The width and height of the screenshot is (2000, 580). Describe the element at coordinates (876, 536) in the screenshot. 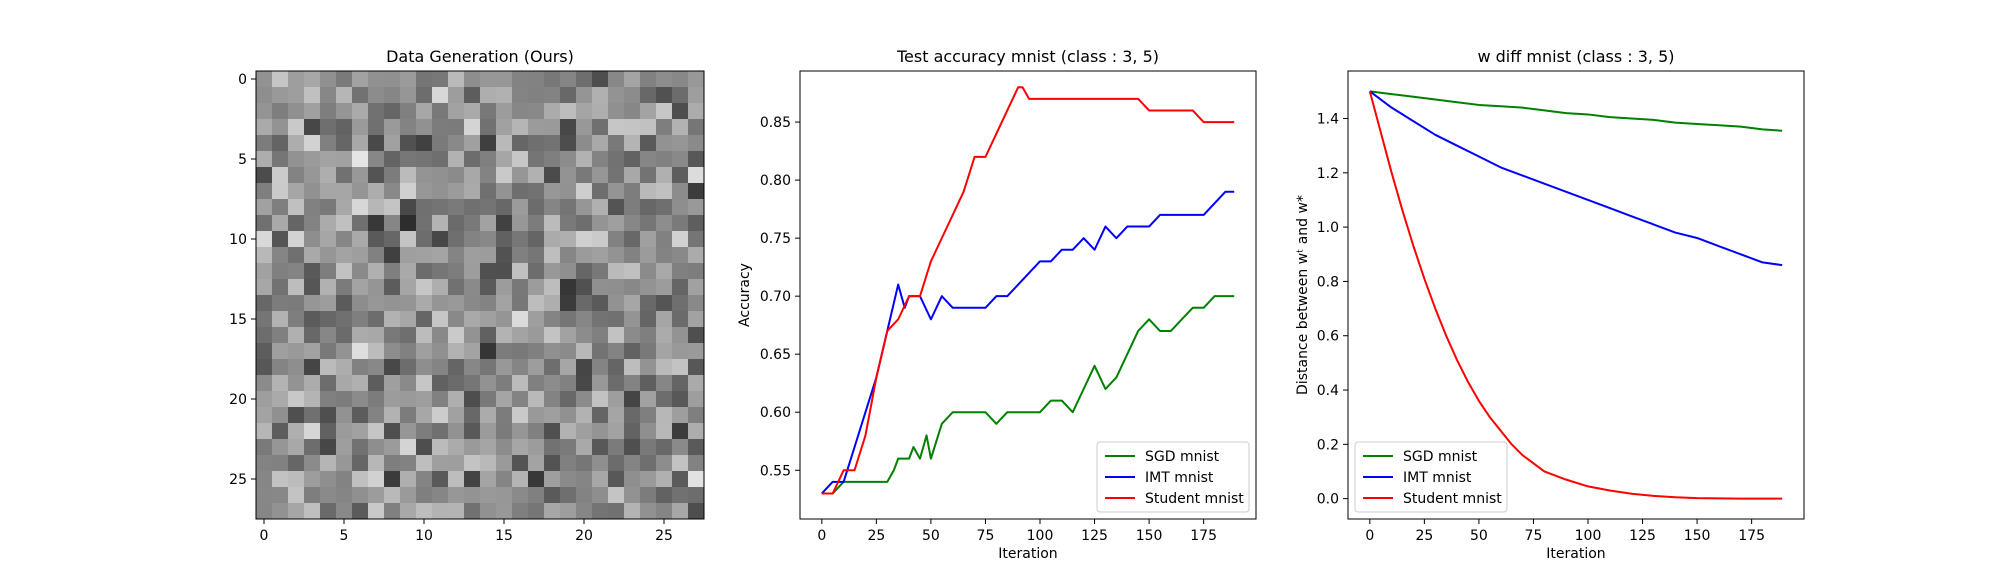

I see `x-tick-label: 25` at that location.